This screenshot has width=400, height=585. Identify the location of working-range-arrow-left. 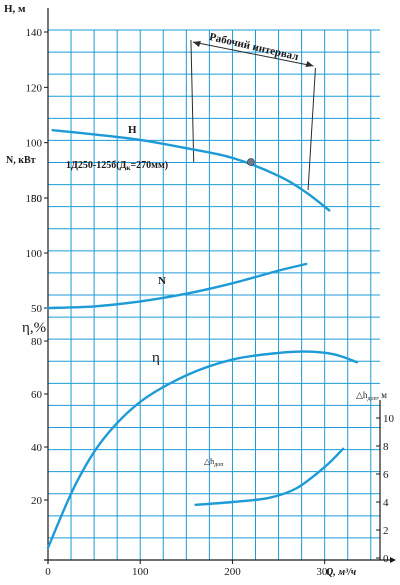
(196, 44).